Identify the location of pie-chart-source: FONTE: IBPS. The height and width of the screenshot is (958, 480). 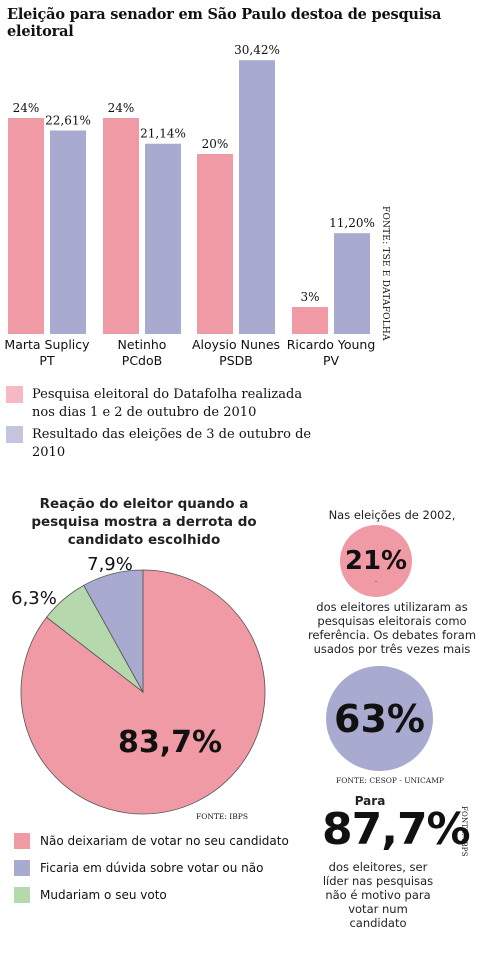
(222, 816).